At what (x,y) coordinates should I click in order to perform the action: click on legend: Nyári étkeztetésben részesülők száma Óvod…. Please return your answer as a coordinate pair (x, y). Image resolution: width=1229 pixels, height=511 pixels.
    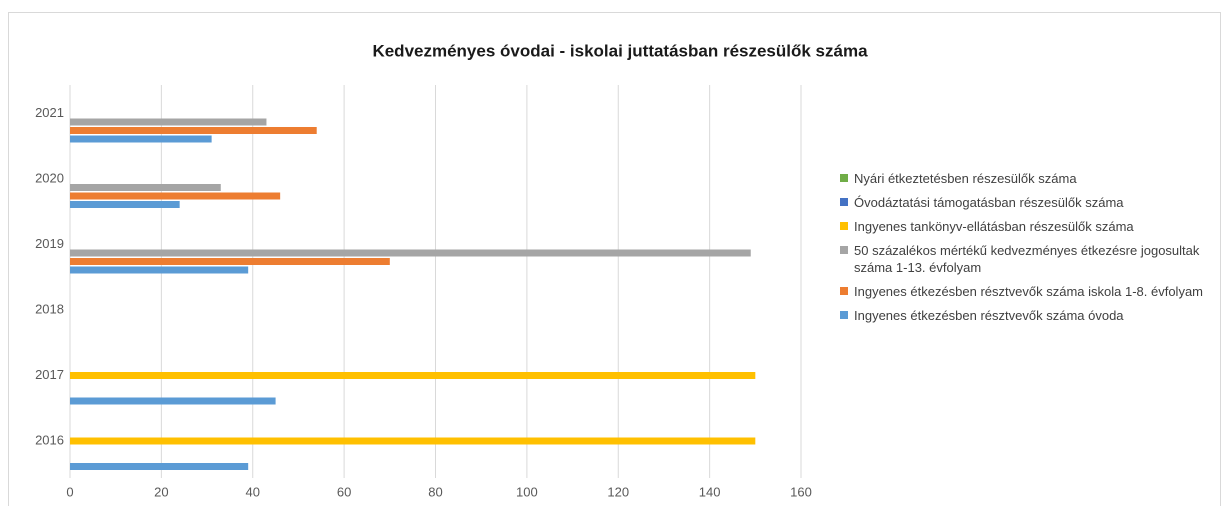
    Looking at the image, I should click on (1027, 250).